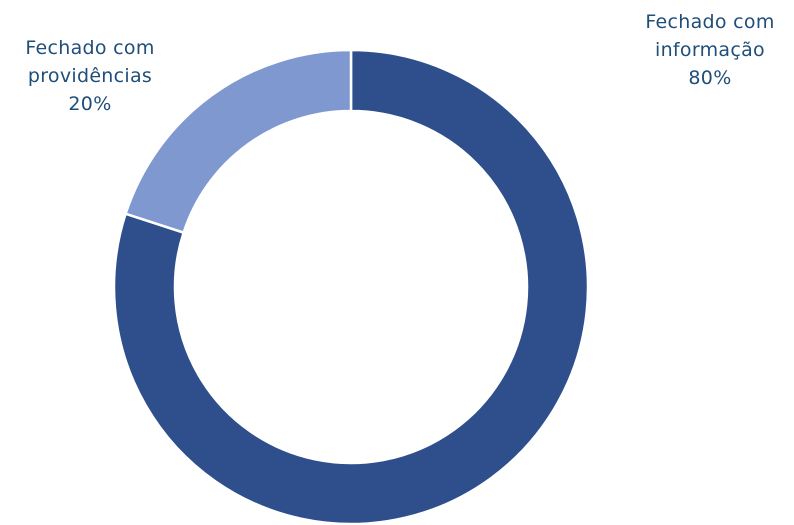 Image resolution: width=794 pixels, height=525 pixels. What do you see at coordinates (710, 50) in the screenshot?
I see `data-label-line: informação` at bounding box center [710, 50].